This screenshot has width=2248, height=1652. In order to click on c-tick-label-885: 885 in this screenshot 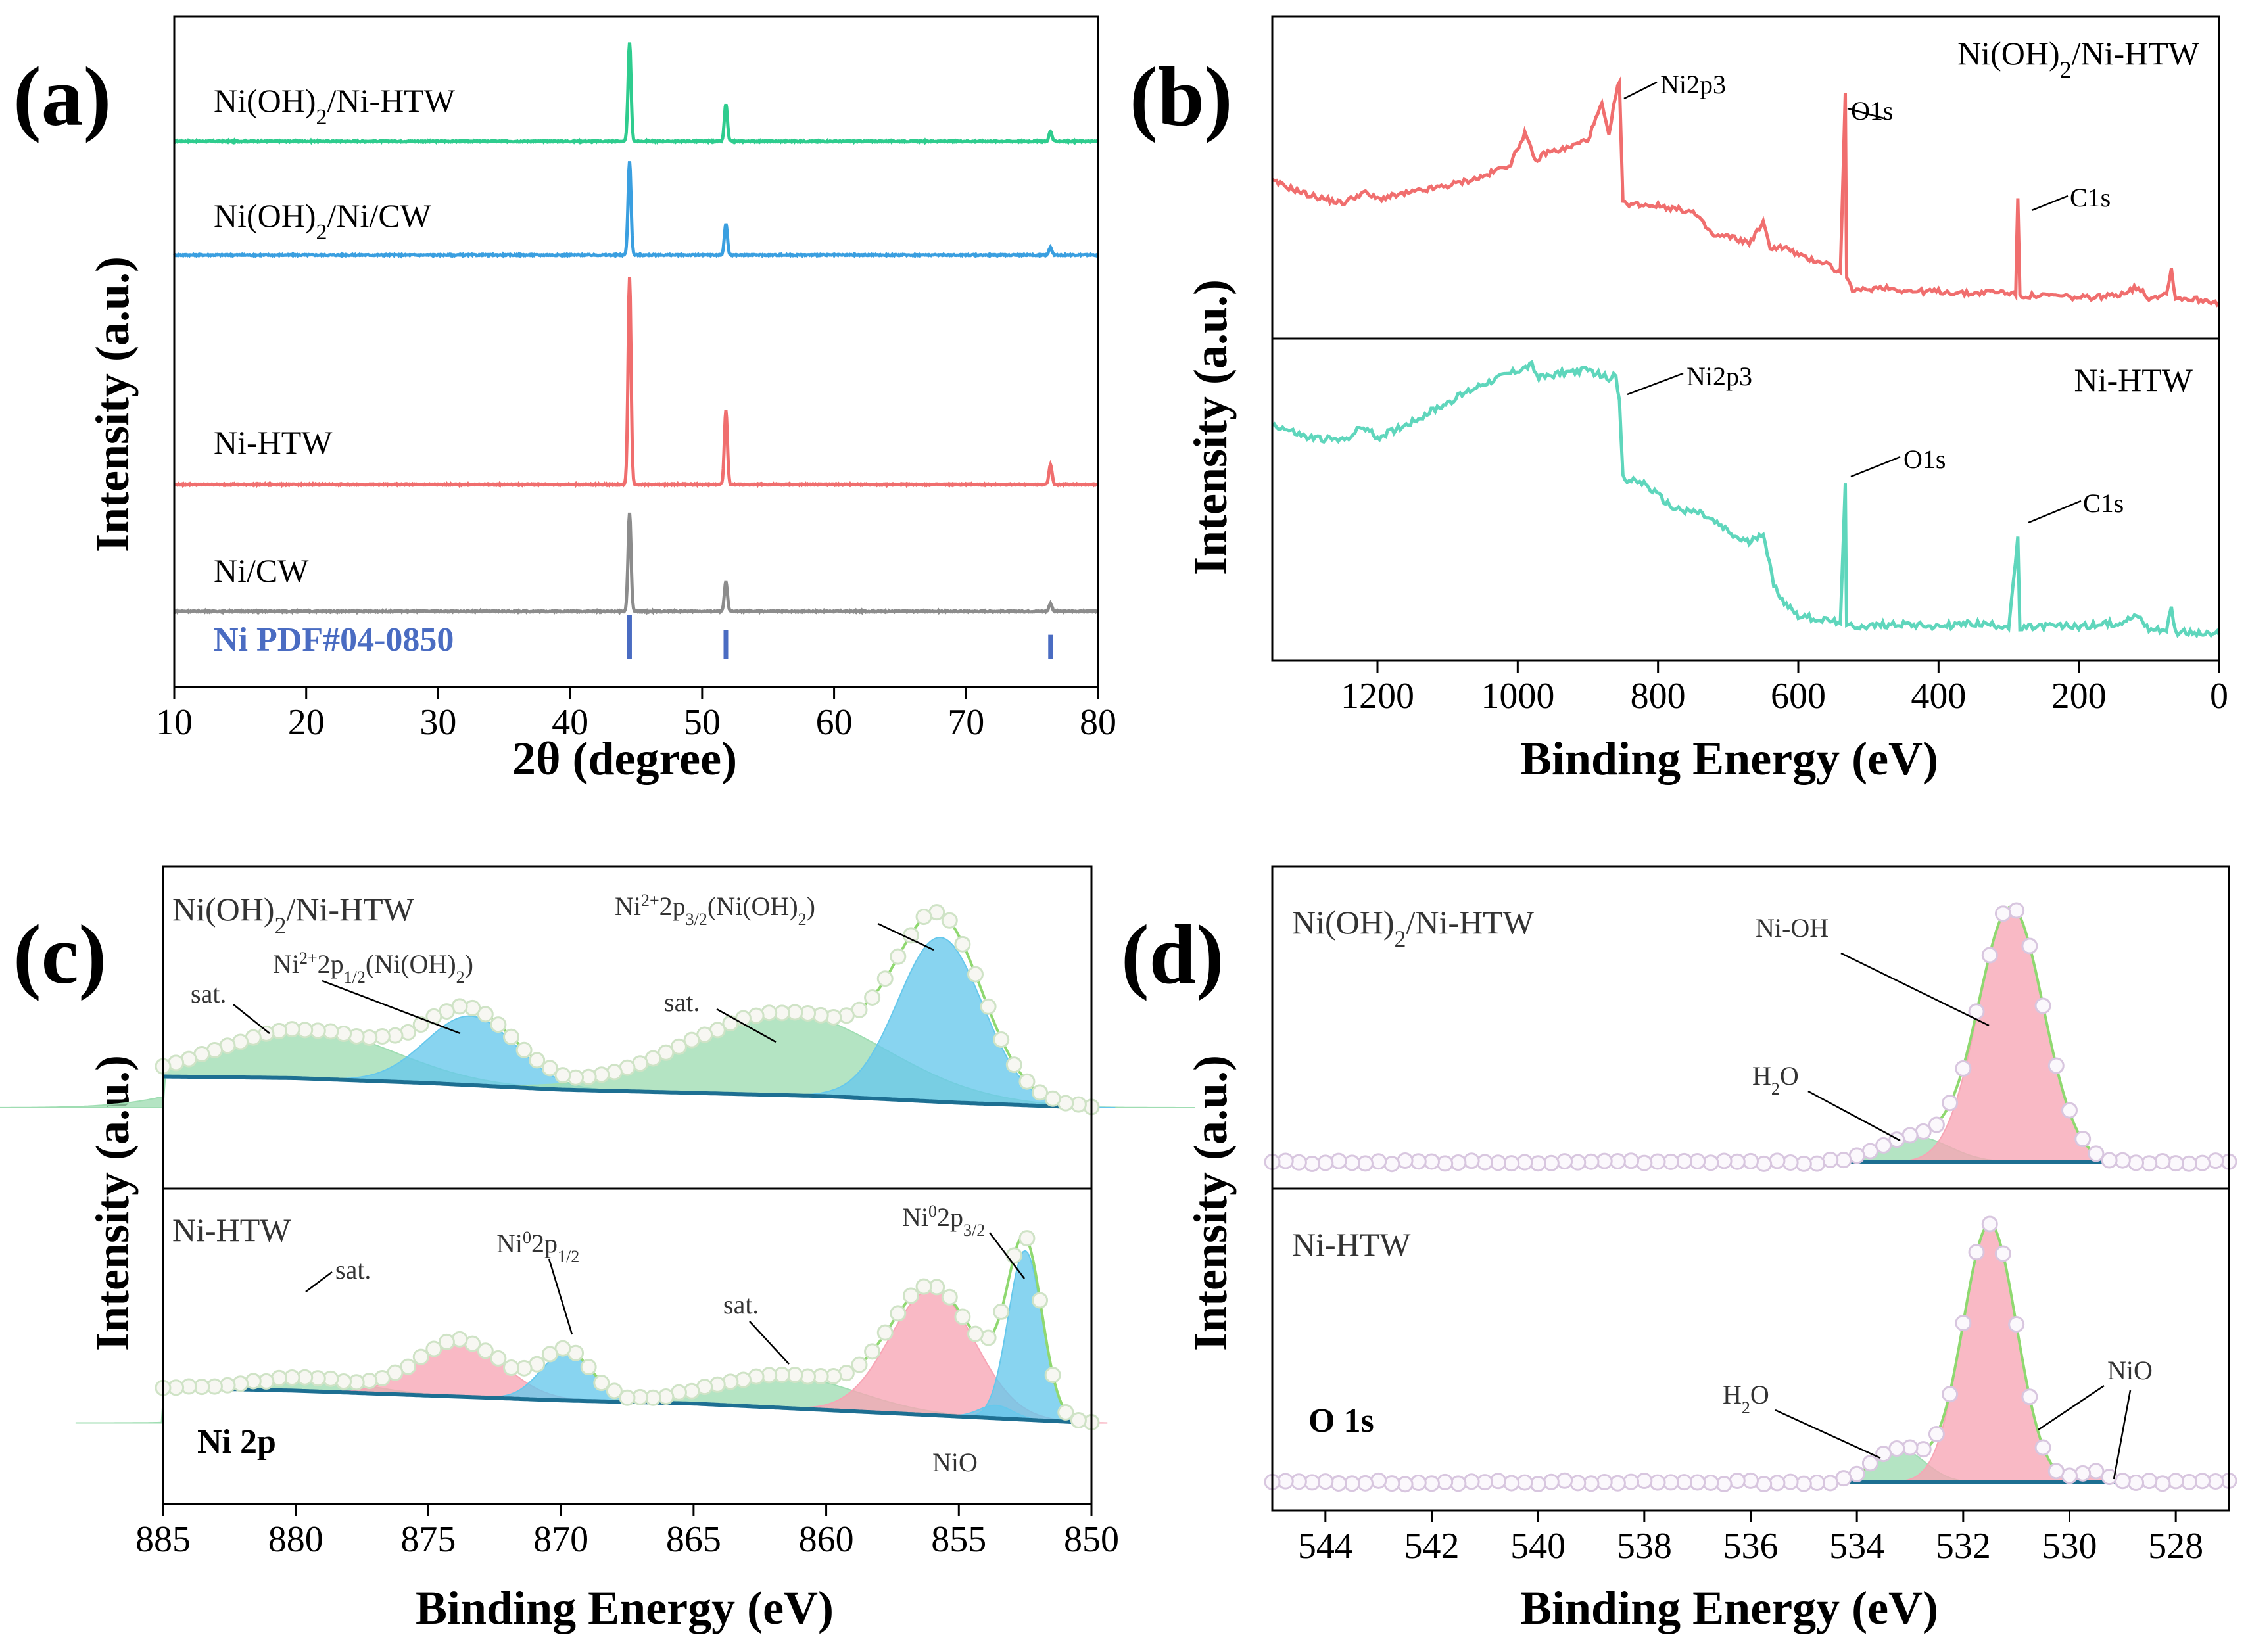, I will do `click(163, 1539)`.